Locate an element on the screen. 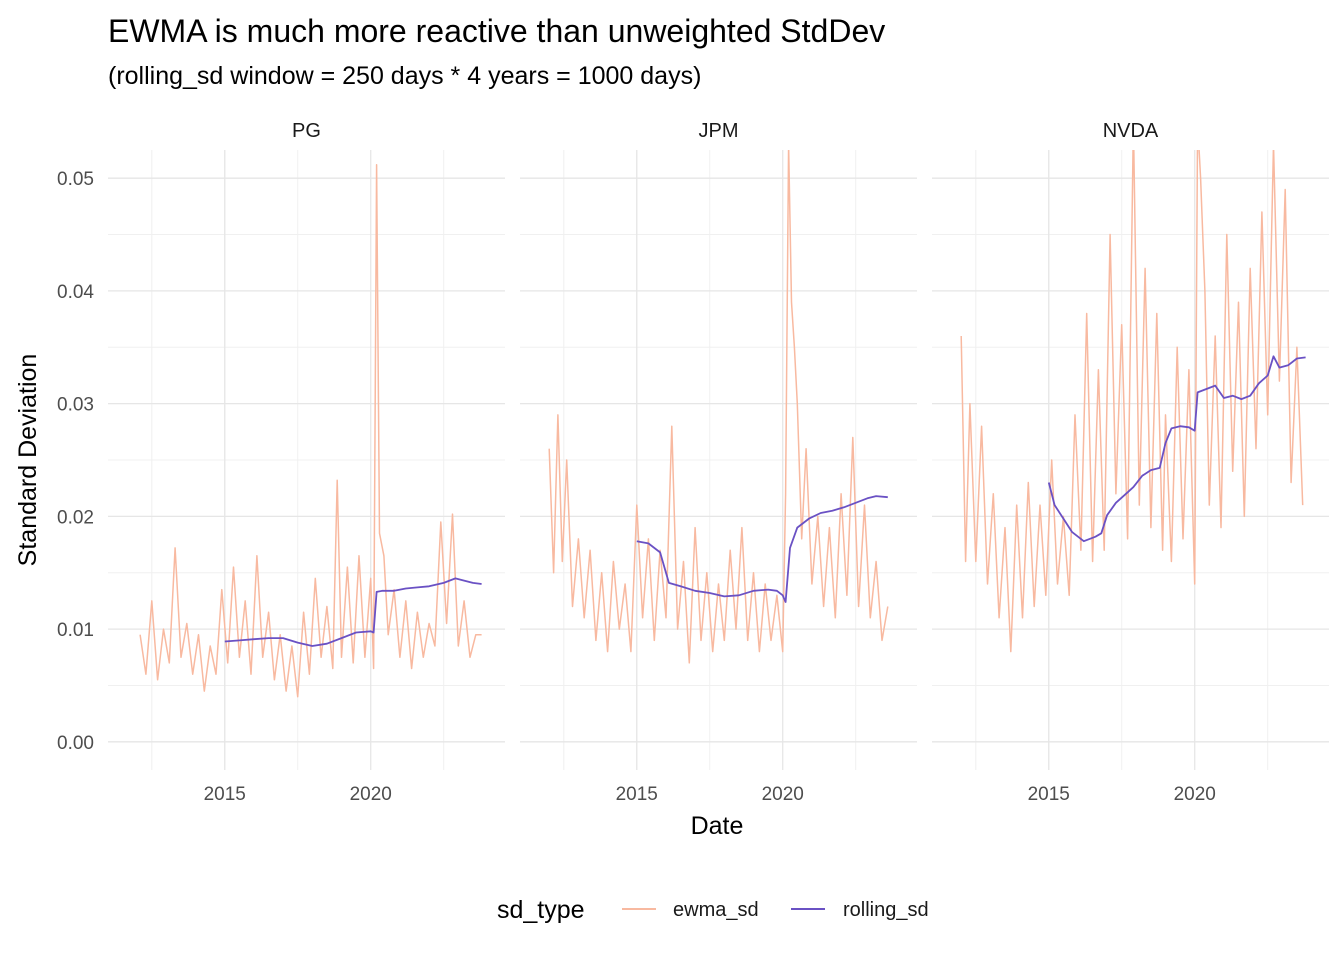  series-line-rolling-sd-jpm is located at coordinates (762, 549).